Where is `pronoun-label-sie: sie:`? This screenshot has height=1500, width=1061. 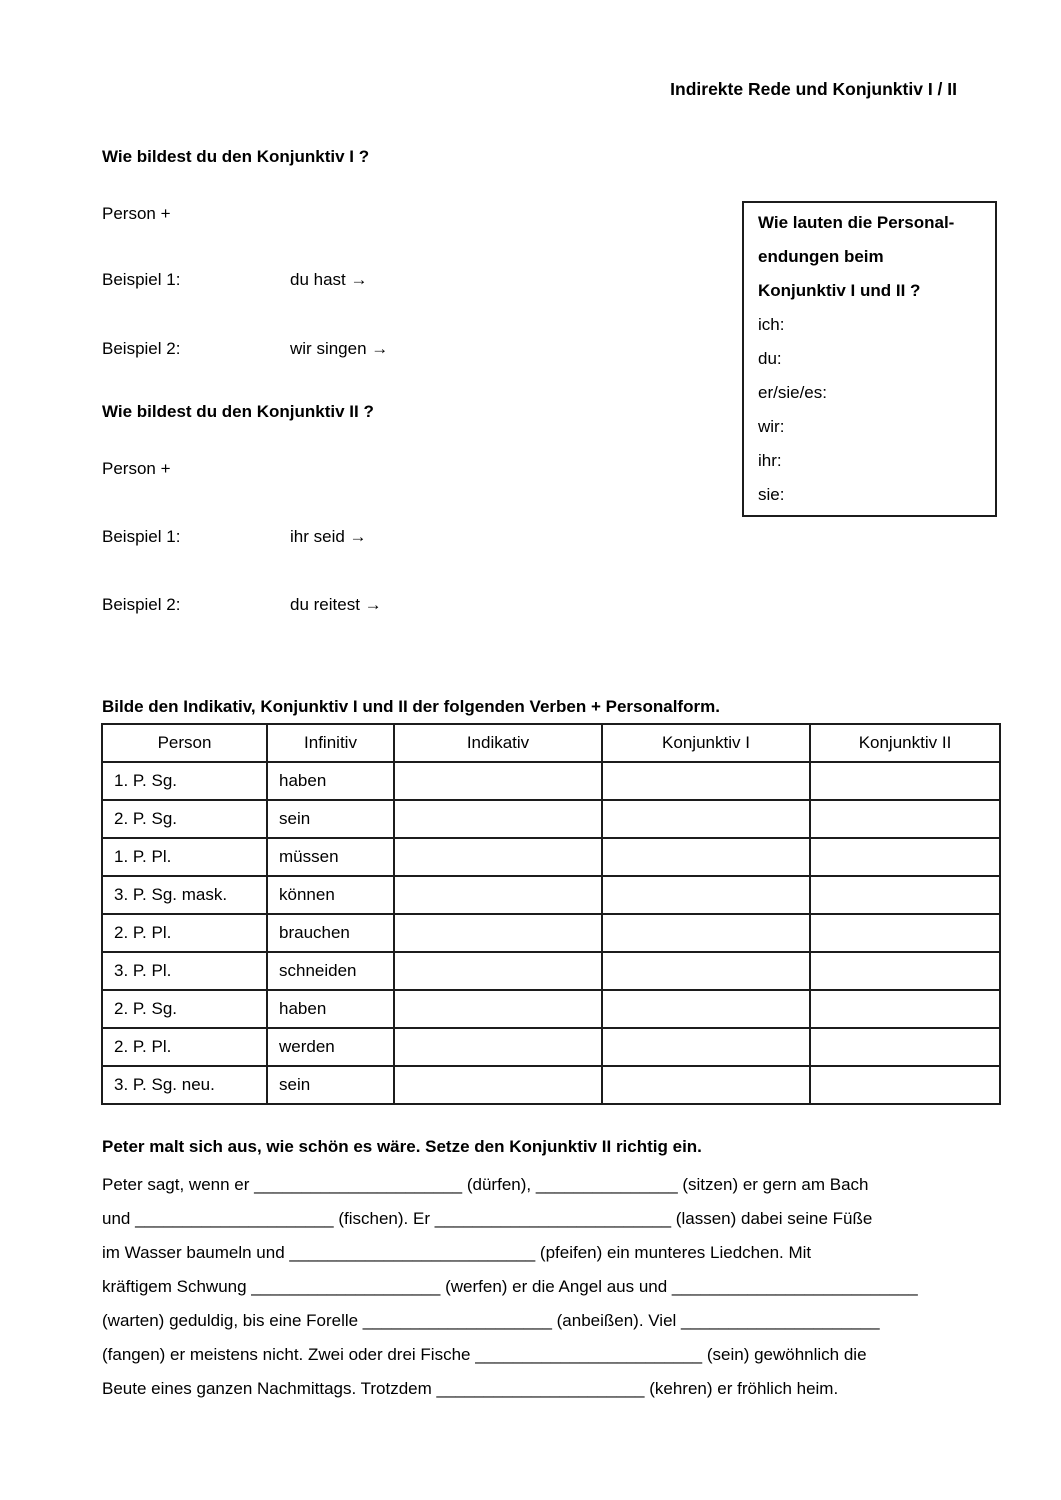 pronoun-label-sie: sie: is located at coordinates (771, 494).